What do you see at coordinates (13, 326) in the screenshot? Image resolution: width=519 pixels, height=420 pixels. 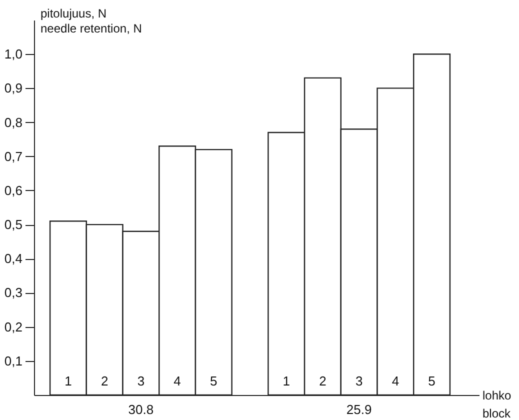 I see `y-tick-label: 0,2` at bounding box center [13, 326].